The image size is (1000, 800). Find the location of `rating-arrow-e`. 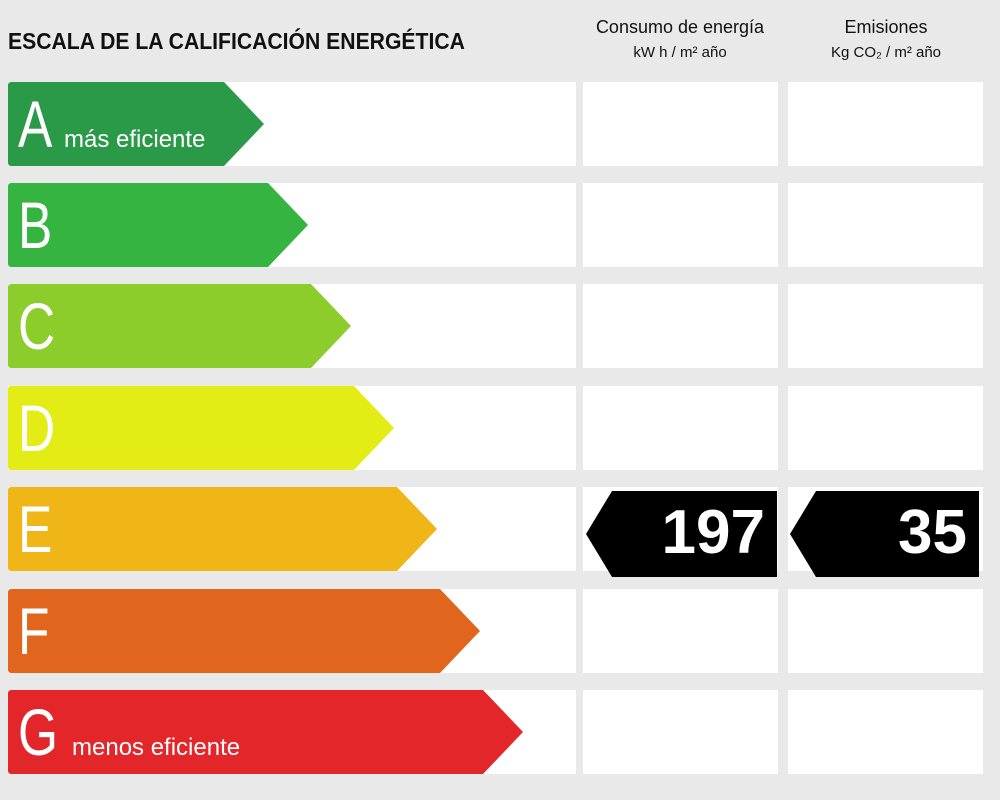

rating-arrow-e is located at coordinates (222, 529).